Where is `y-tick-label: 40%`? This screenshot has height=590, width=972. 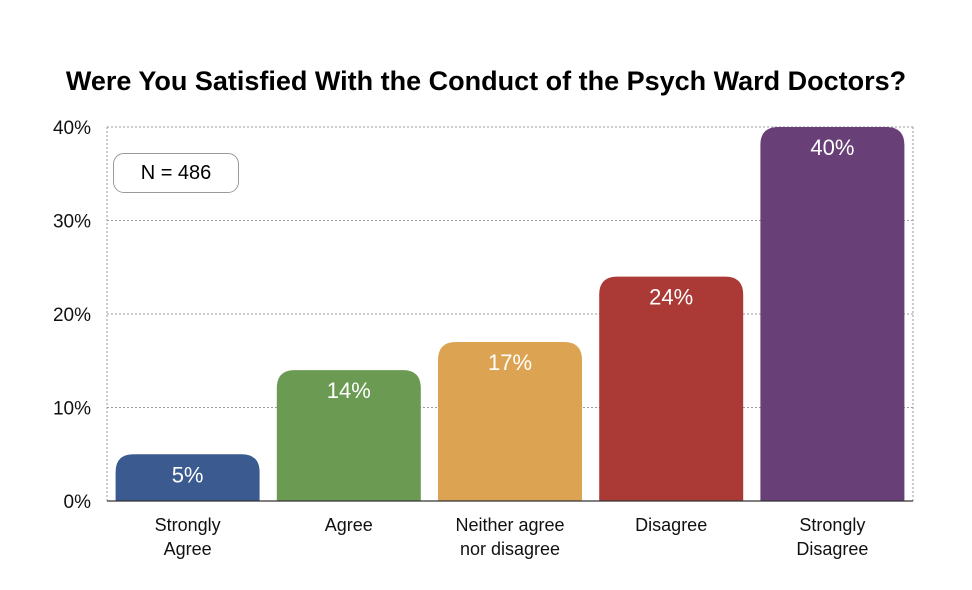 y-tick-label: 40% is located at coordinates (72, 128).